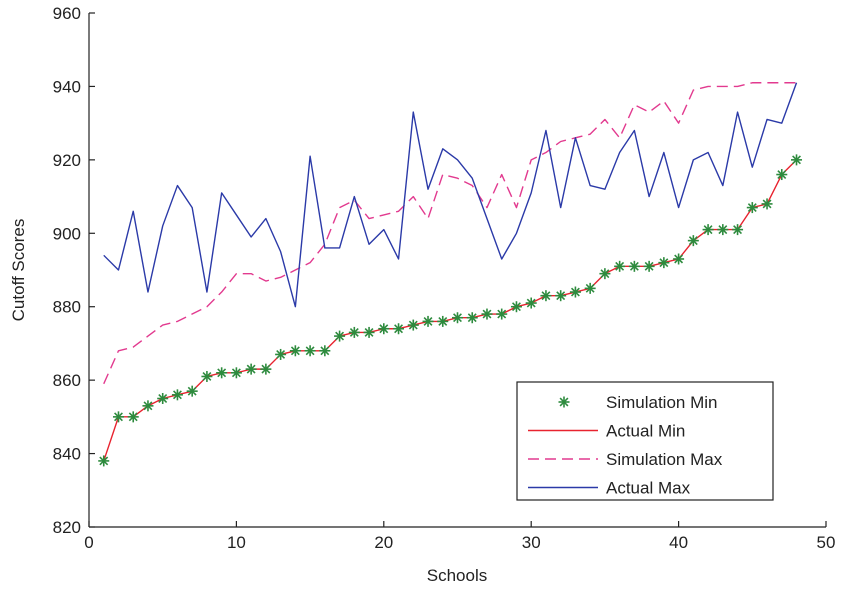 This screenshot has height=591, width=844. What do you see at coordinates (383, 542) in the screenshot?
I see `x-tick-label-20: 20` at bounding box center [383, 542].